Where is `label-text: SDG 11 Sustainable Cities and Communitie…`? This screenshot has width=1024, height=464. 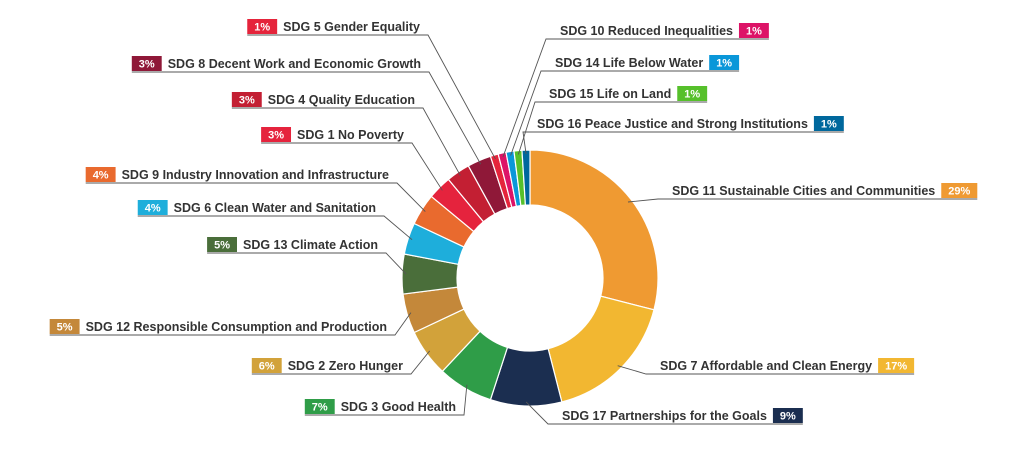 label-text: SDG 11 Sustainable Cities and Communitie… is located at coordinates (803, 191).